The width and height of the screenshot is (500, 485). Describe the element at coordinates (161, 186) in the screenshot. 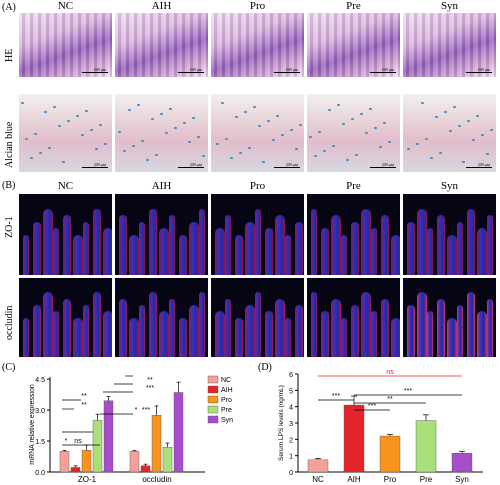

I see `column-title-aih: AIH` at that location.